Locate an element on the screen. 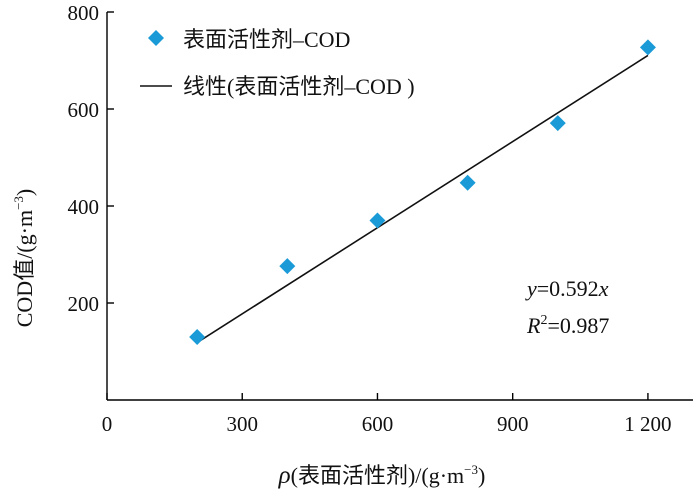 The width and height of the screenshot is (700, 503). y-axis-end: ) is located at coordinates (24, 192).